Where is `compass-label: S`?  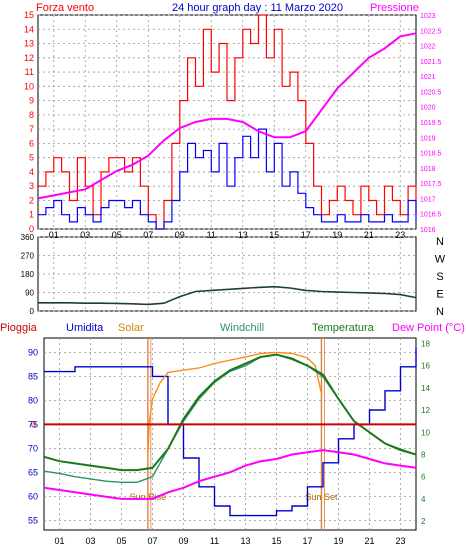
compass-label: S is located at coordinates (439, 277).